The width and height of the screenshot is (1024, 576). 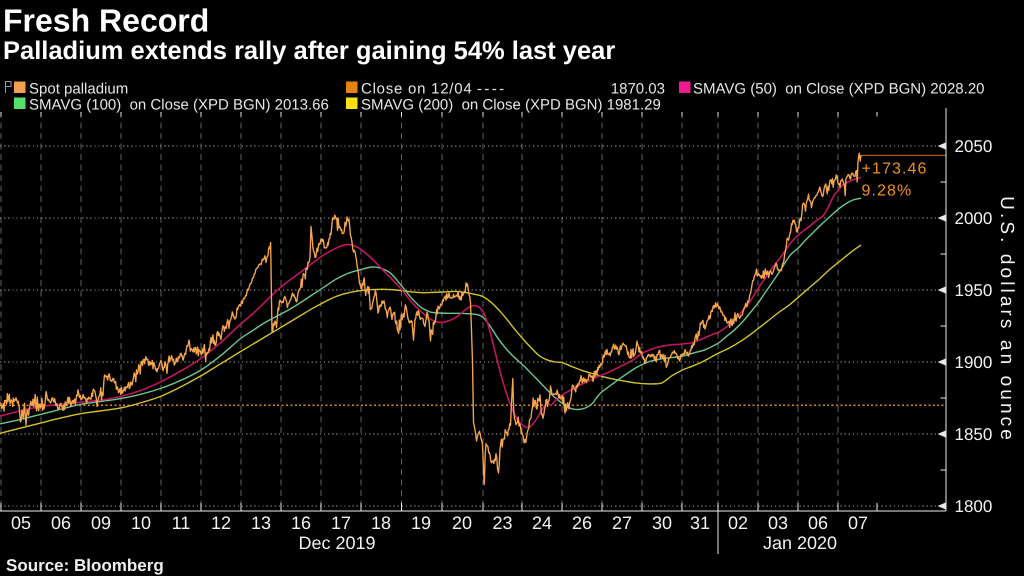 What do you see at coordinates (221, 523) in the screenshot?
I see `svg-text: 12` at bounding box center [221, 523].